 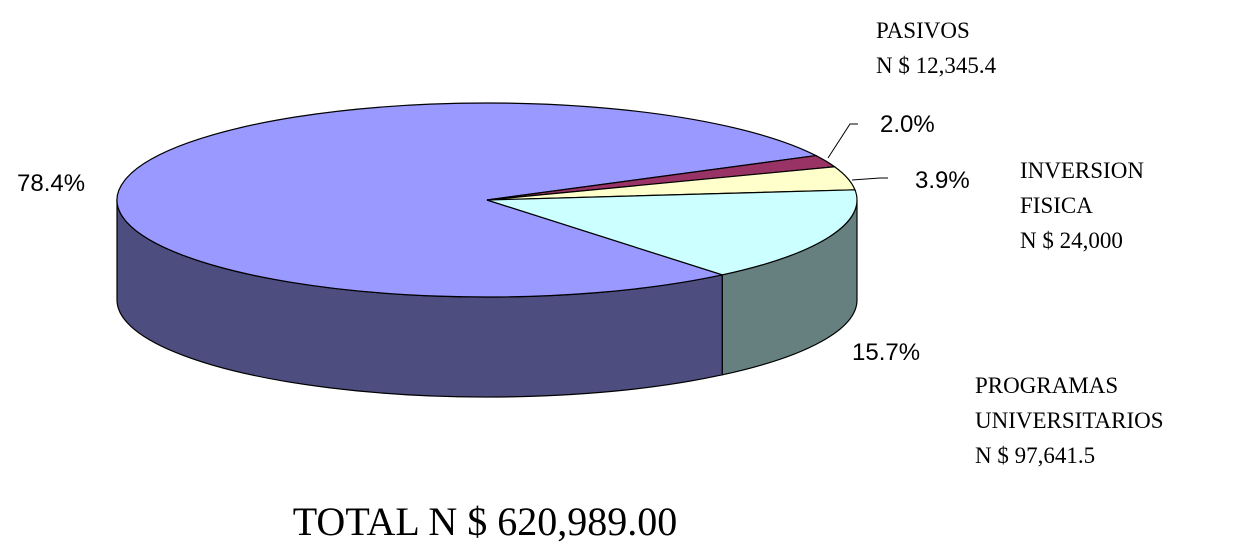 I want to click on value-label: 15.7%, so click(x=886, y=352).